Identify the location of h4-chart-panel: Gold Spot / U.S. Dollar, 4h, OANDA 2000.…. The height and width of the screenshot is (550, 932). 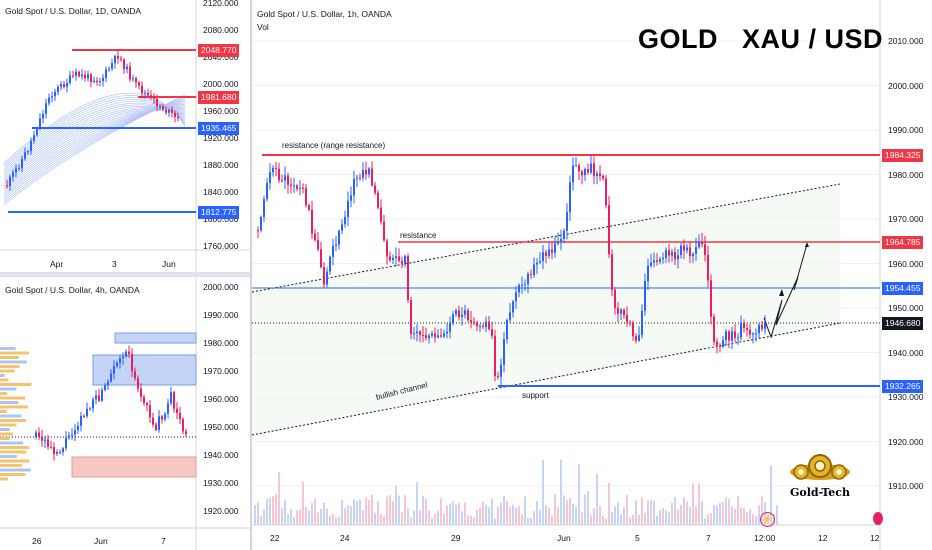
(125, 413).